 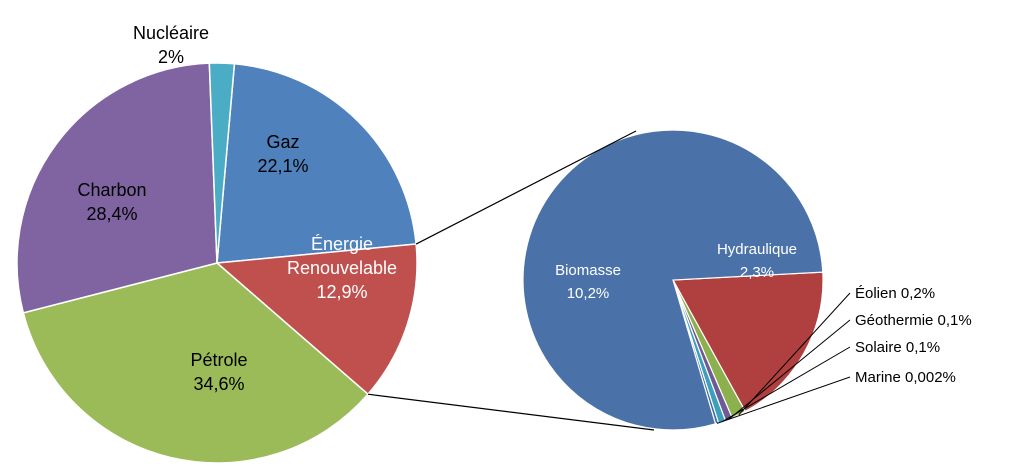 I want to click on label-marine: Marine 0,002%, so click(x=905, y=377).